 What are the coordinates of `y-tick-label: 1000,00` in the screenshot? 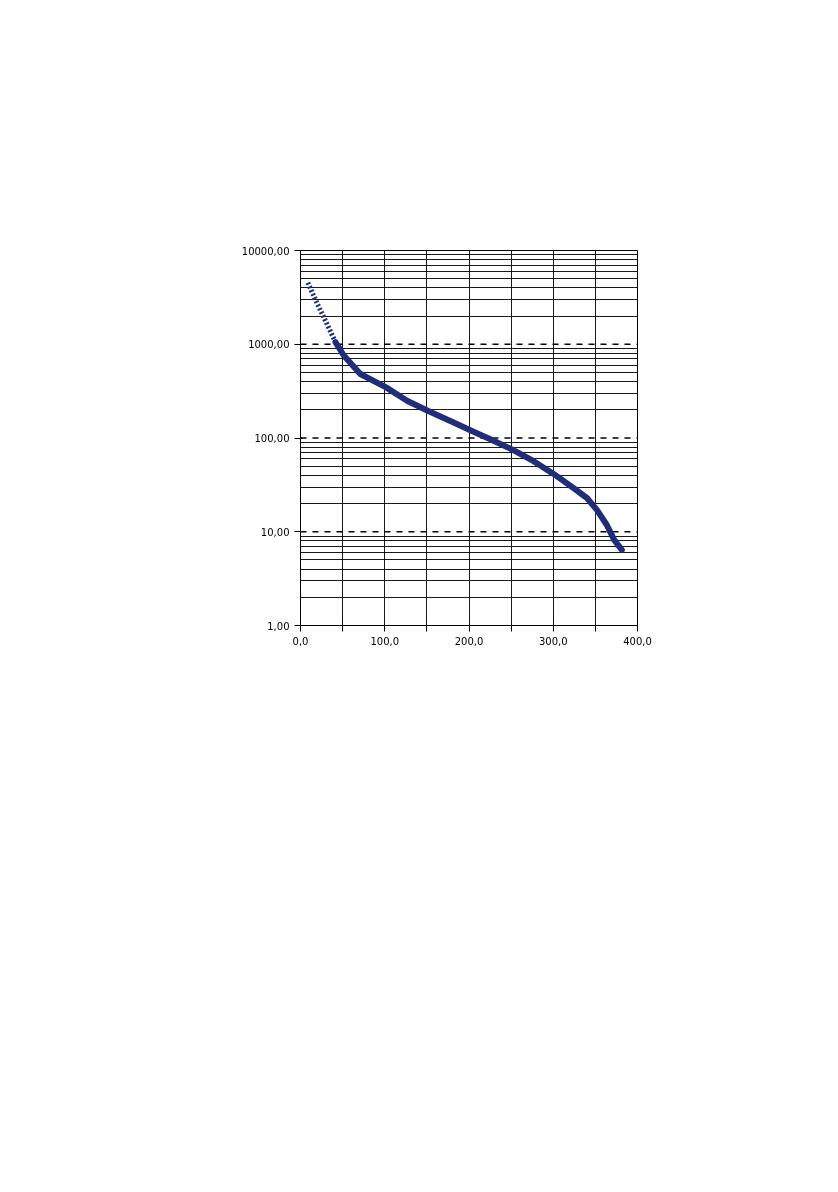 It's located at (269, 345).